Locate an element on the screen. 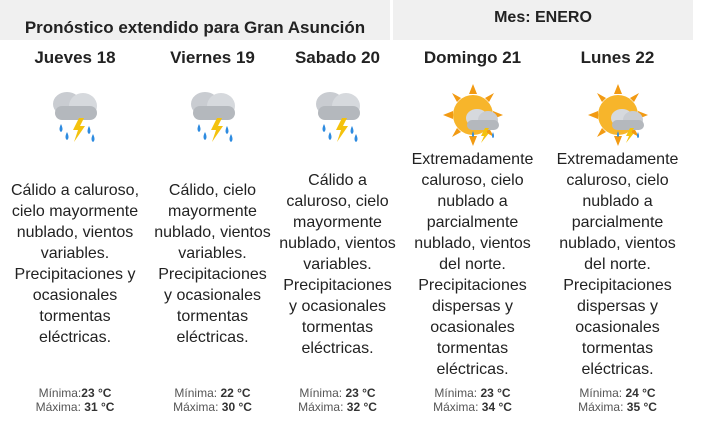 The image size is (713, 443). day-name: Lunes 22 is located at coordinates (617, 57).